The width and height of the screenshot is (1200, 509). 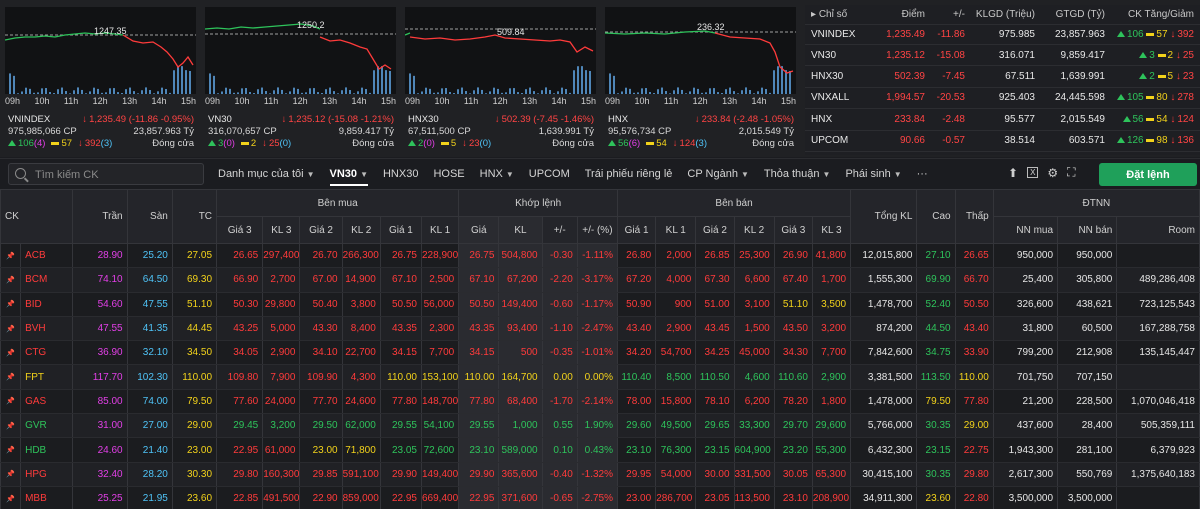 What do you see at coordinates (831, 329) in the screenshot?
I see `cell-ask3-vol: 3,200` at bounding box center [831, 329].